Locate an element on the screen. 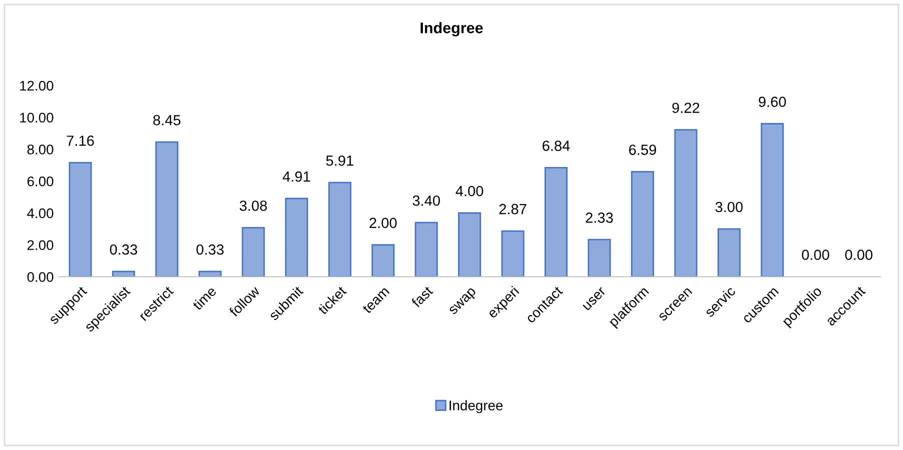 Image resolution: width=903 pixels, height=450 pixels. y-tick-label: 6.00 is located at coordinates (41, 181).